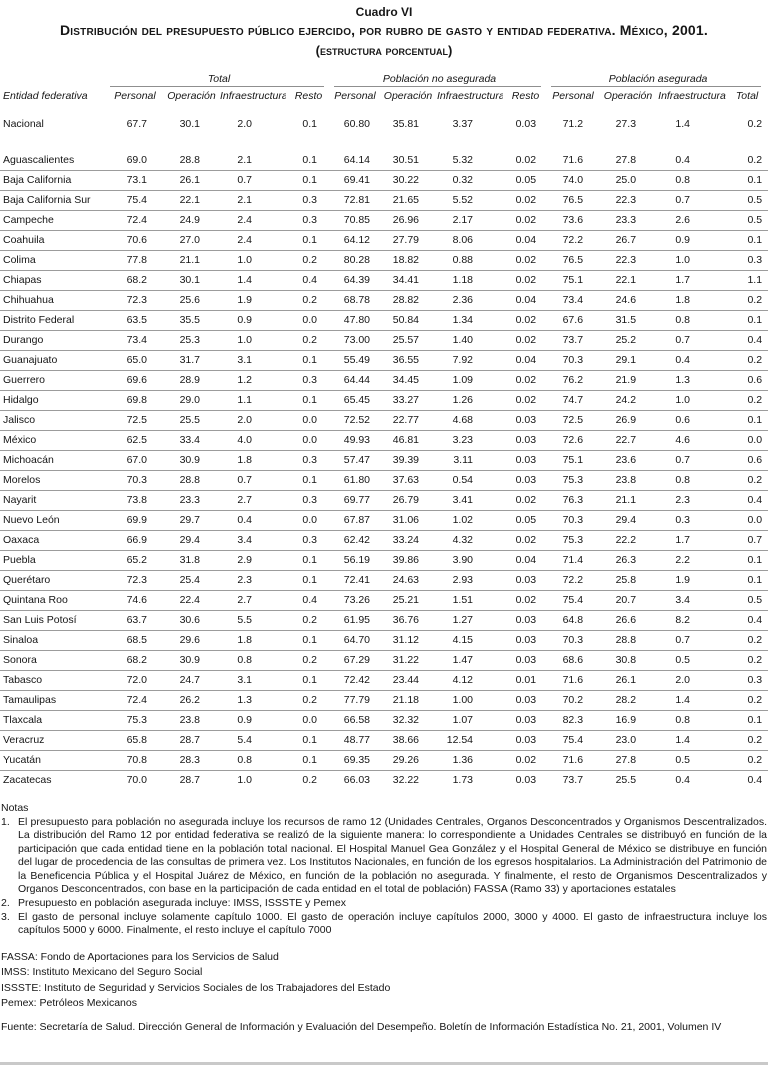 This screenshot has width=768, height=1074. I want to click on value-cell: 1.47, so click(470, 660).